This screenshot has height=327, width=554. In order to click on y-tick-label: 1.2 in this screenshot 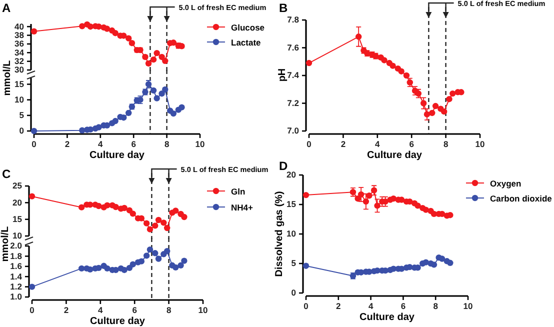, I will do `click(16, 287)`.